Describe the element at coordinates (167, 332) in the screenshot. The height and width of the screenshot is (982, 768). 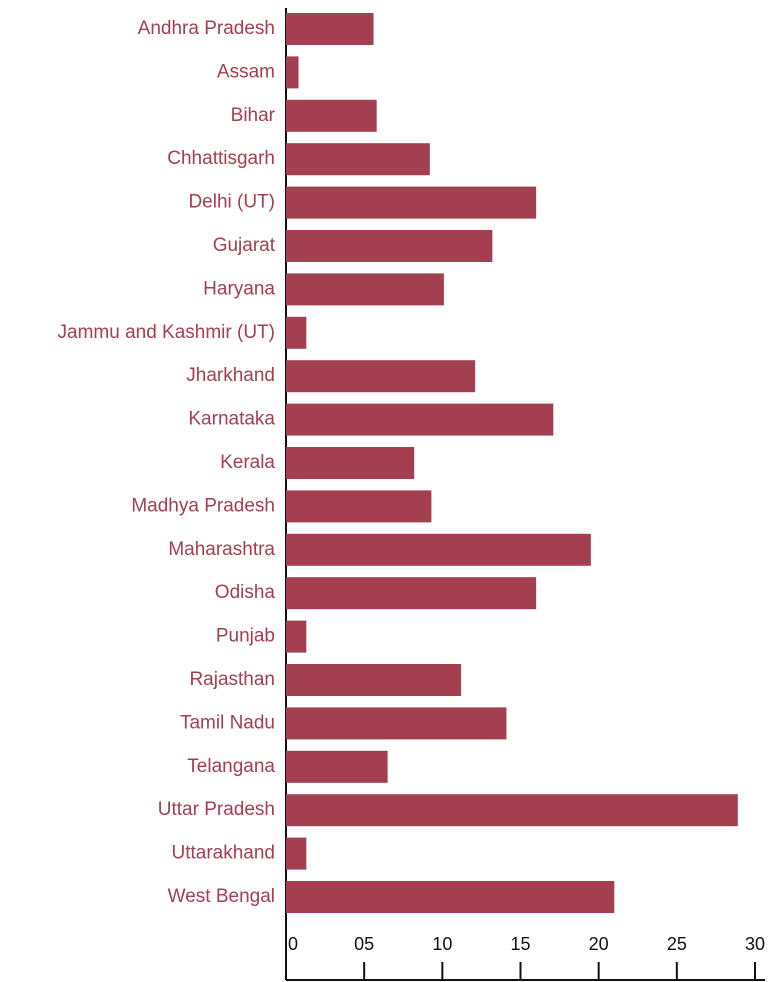
I see `category-label: Jammu and Kashmir (UT)` at that location.